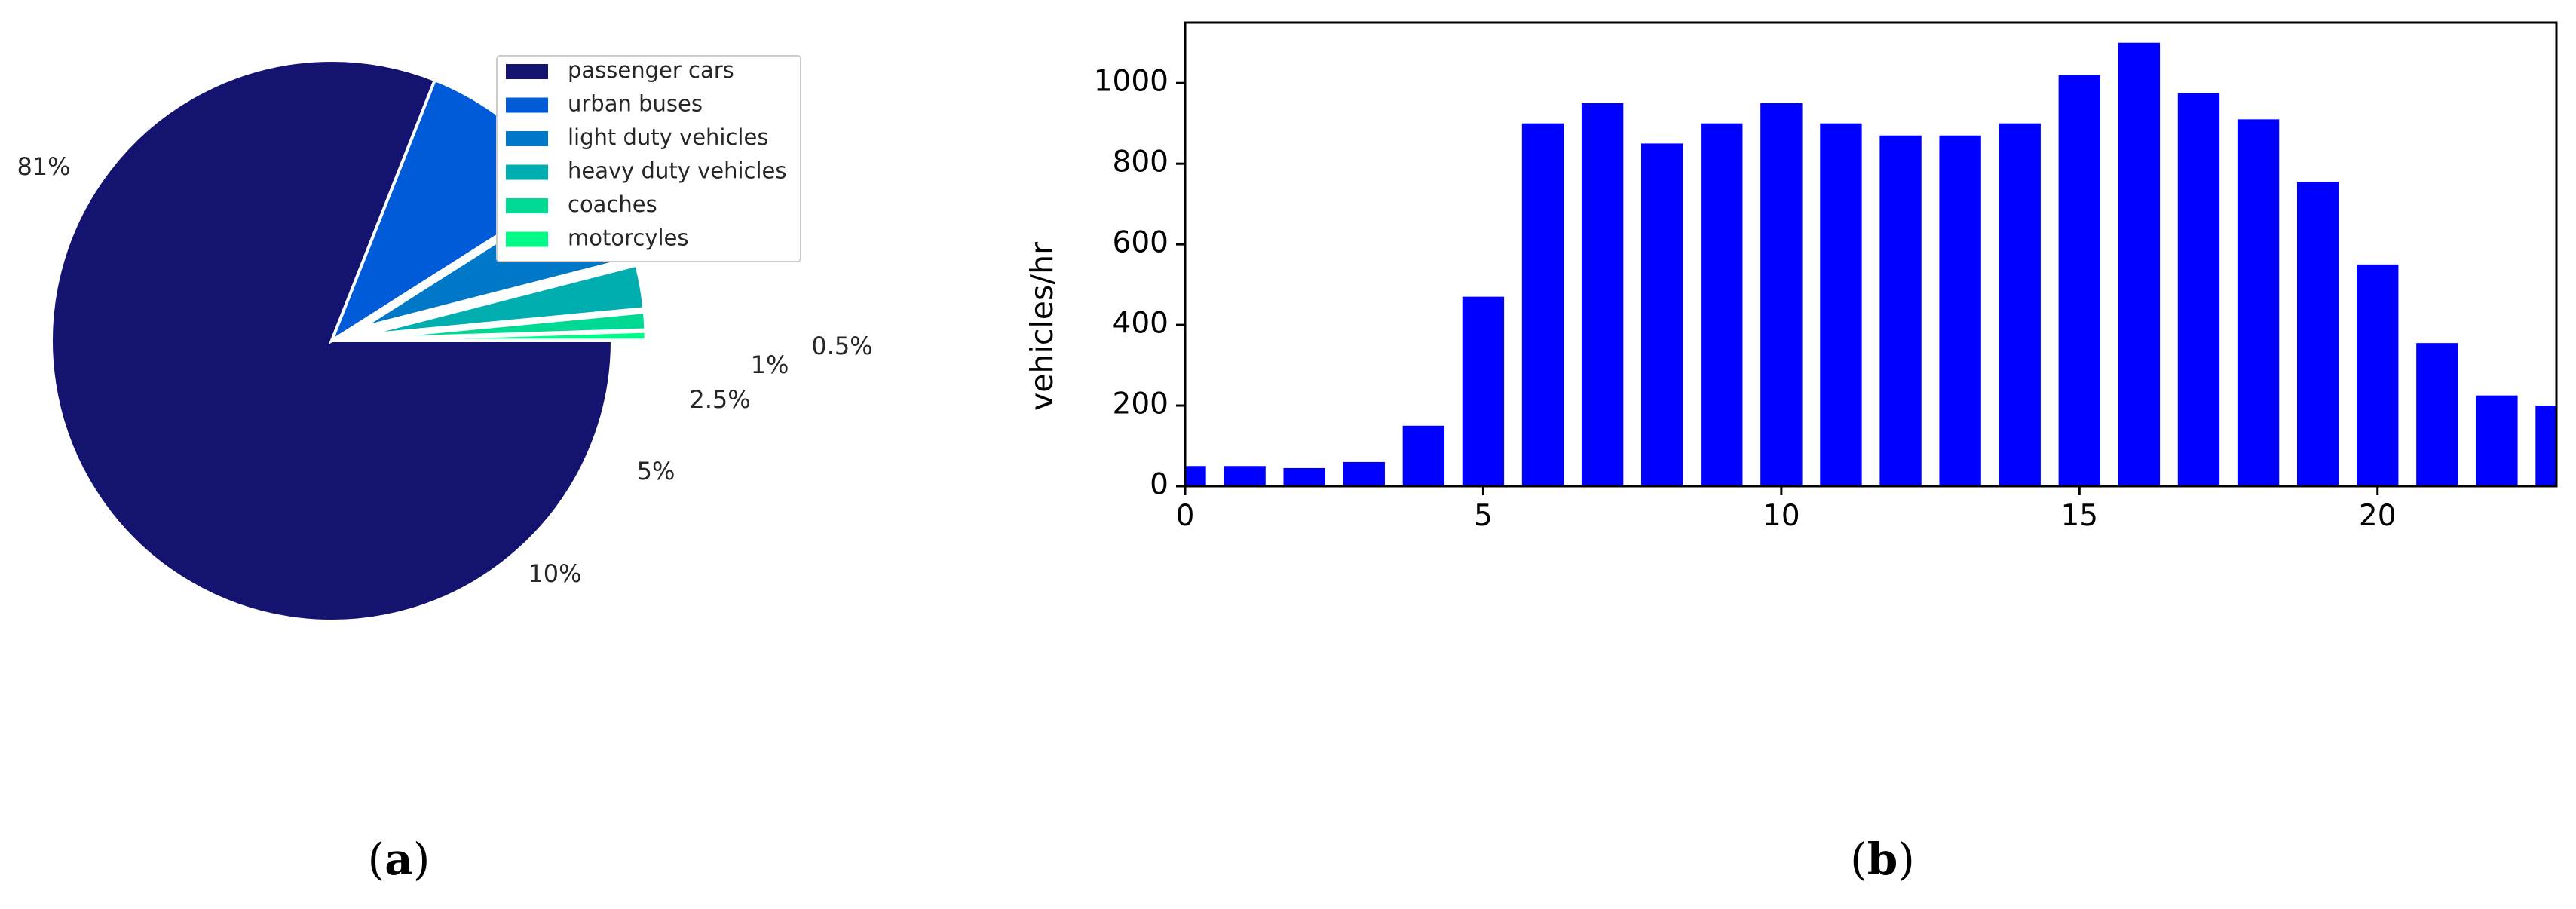  I want to click on legend-entry-passenger-cars: passenger cars, so click(651, 70).